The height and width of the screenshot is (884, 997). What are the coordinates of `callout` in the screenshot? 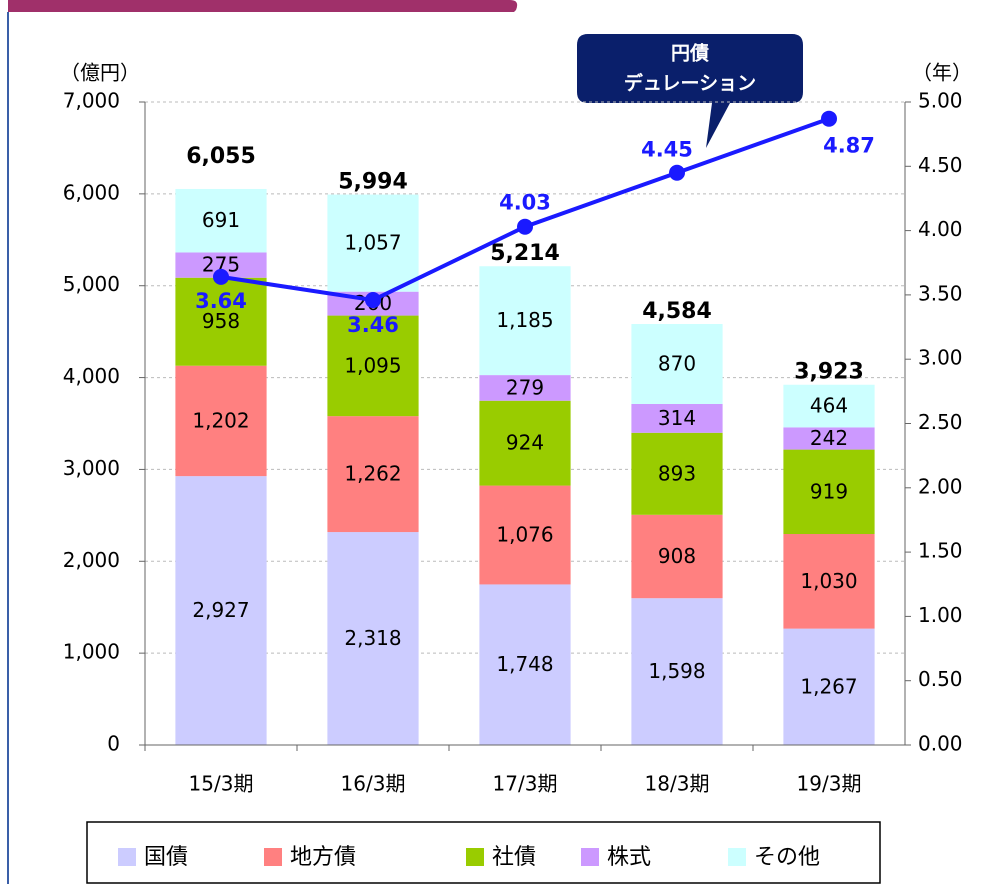 It's located at (690, 91).